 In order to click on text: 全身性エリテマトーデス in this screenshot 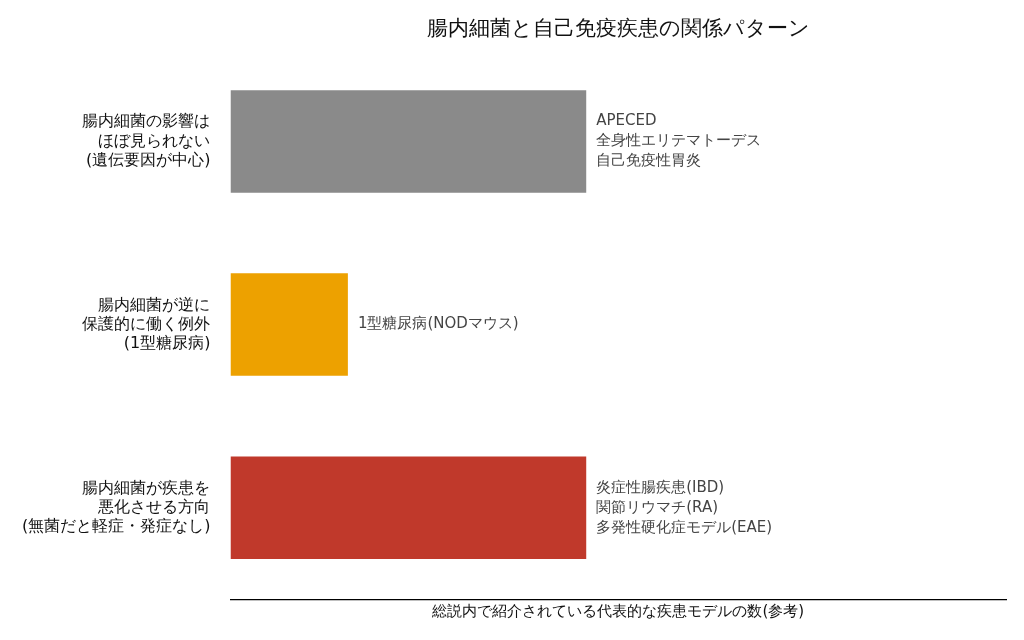, I will do `click(679, 140)`.